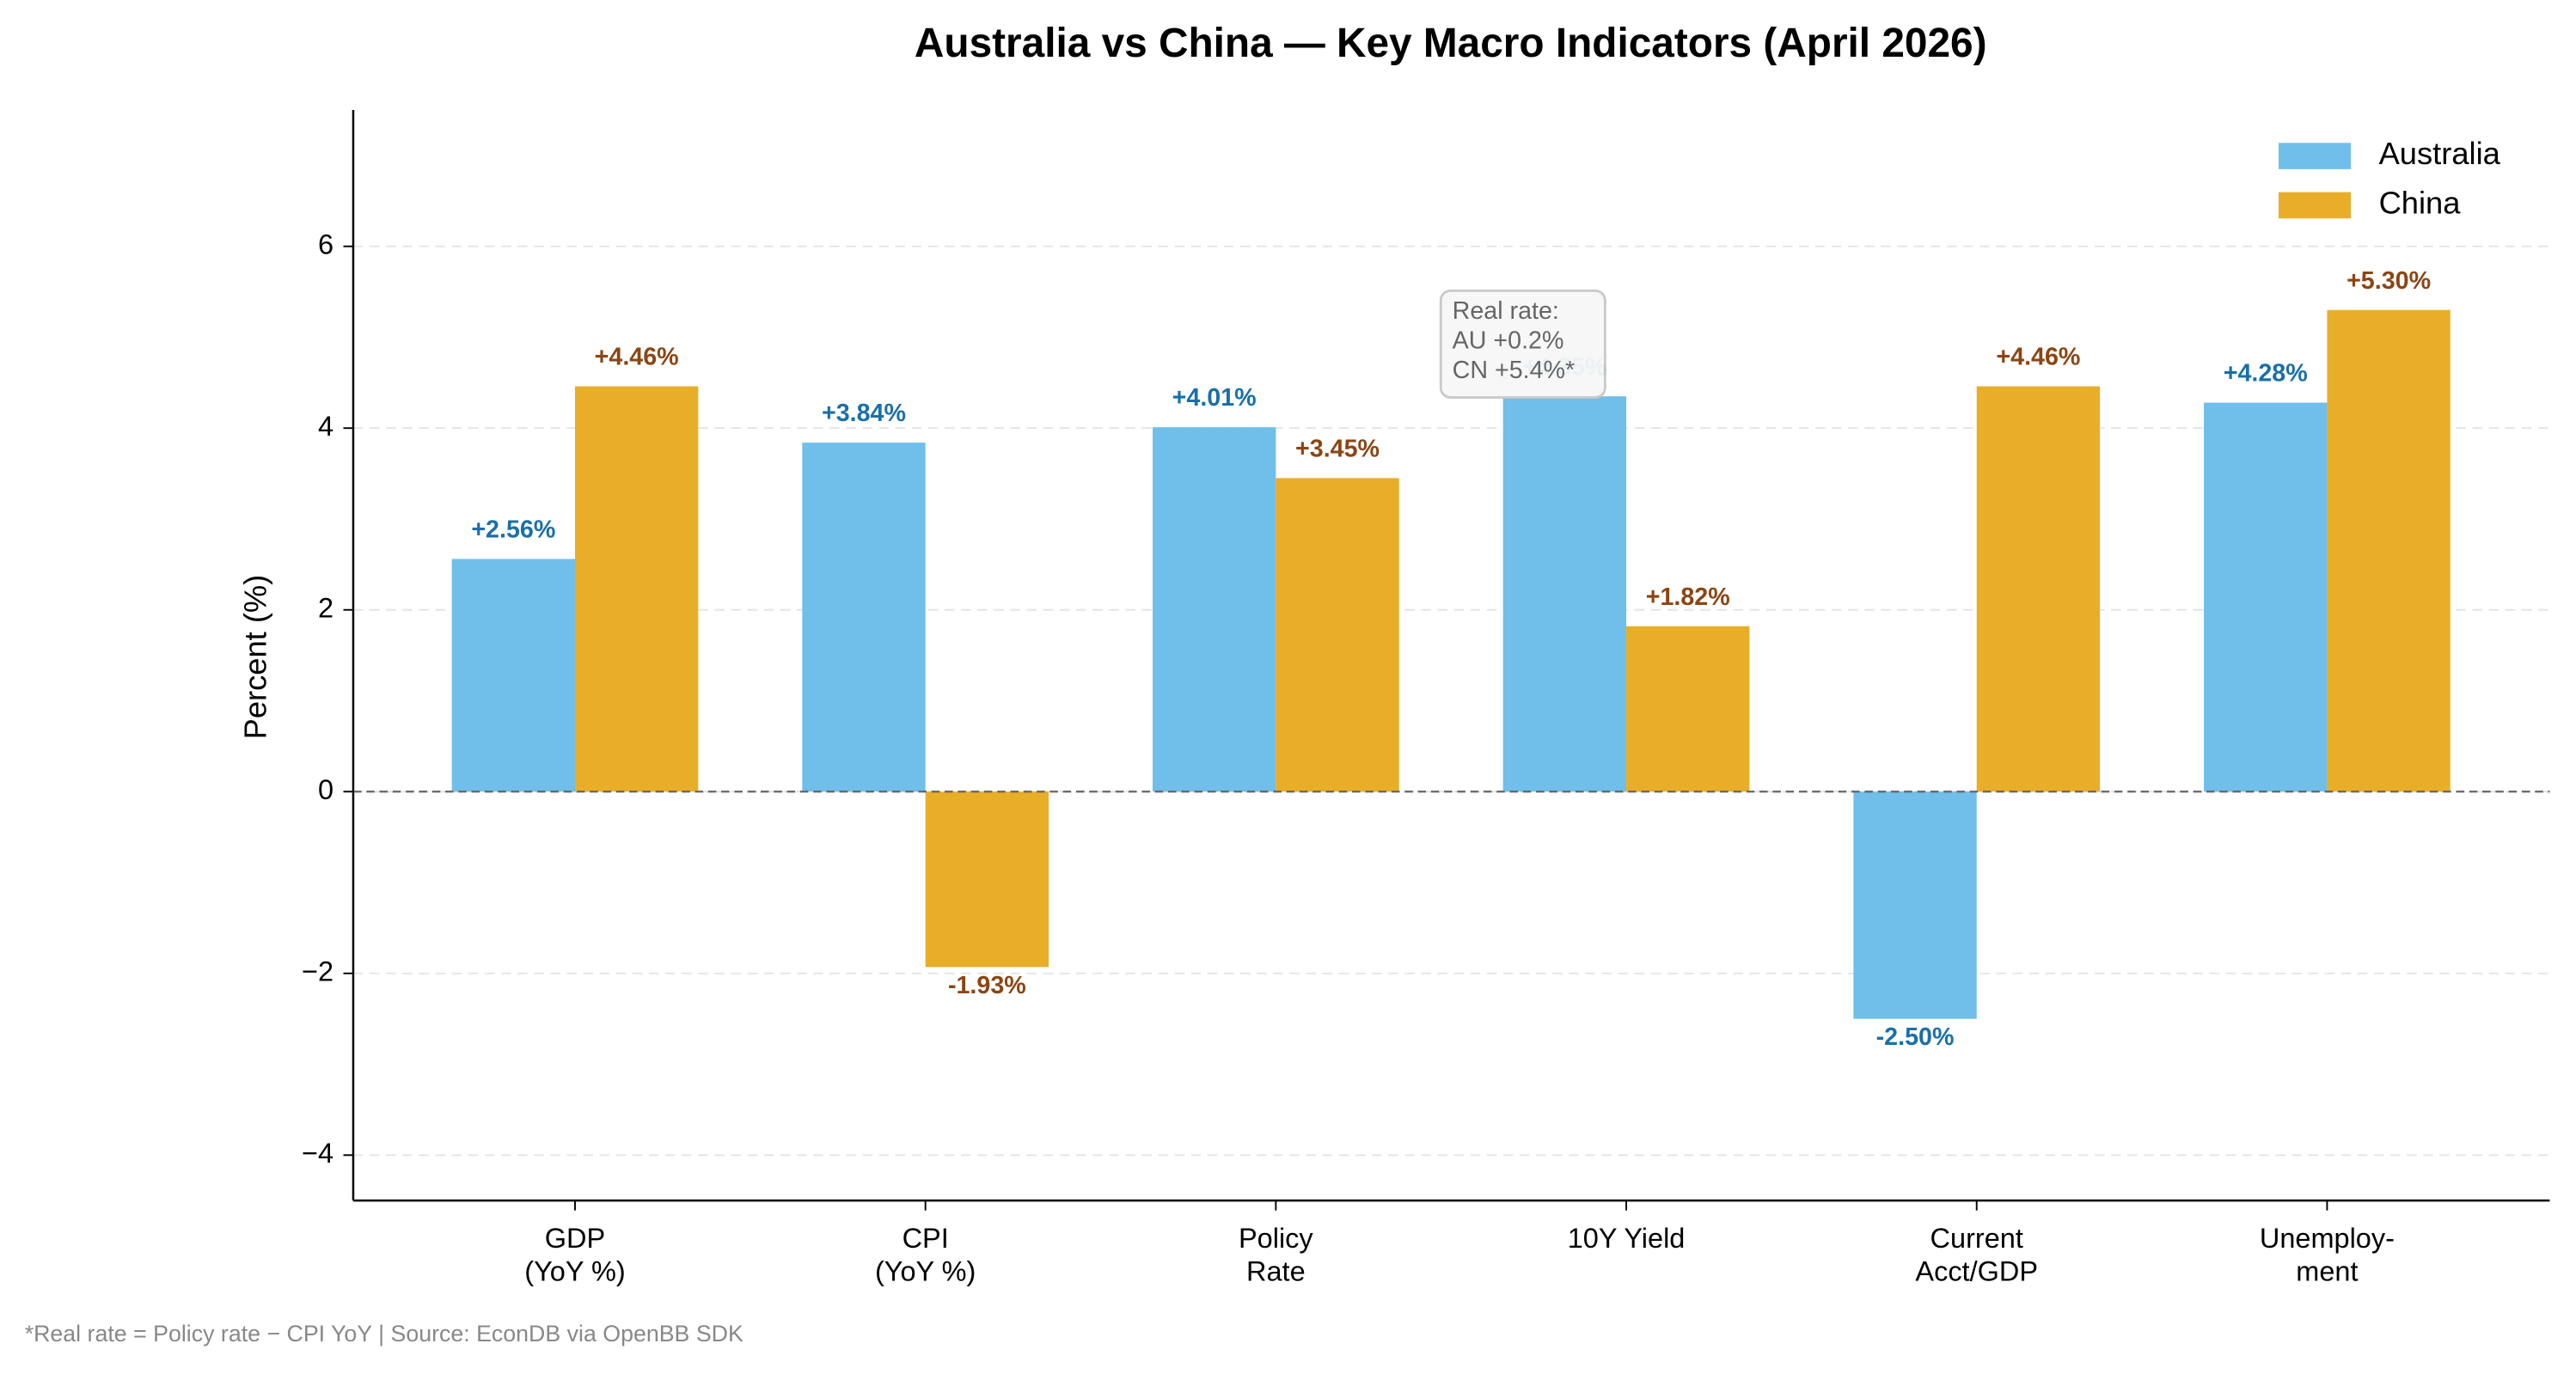  I want to click on annotation-box, so click(1522, 344).